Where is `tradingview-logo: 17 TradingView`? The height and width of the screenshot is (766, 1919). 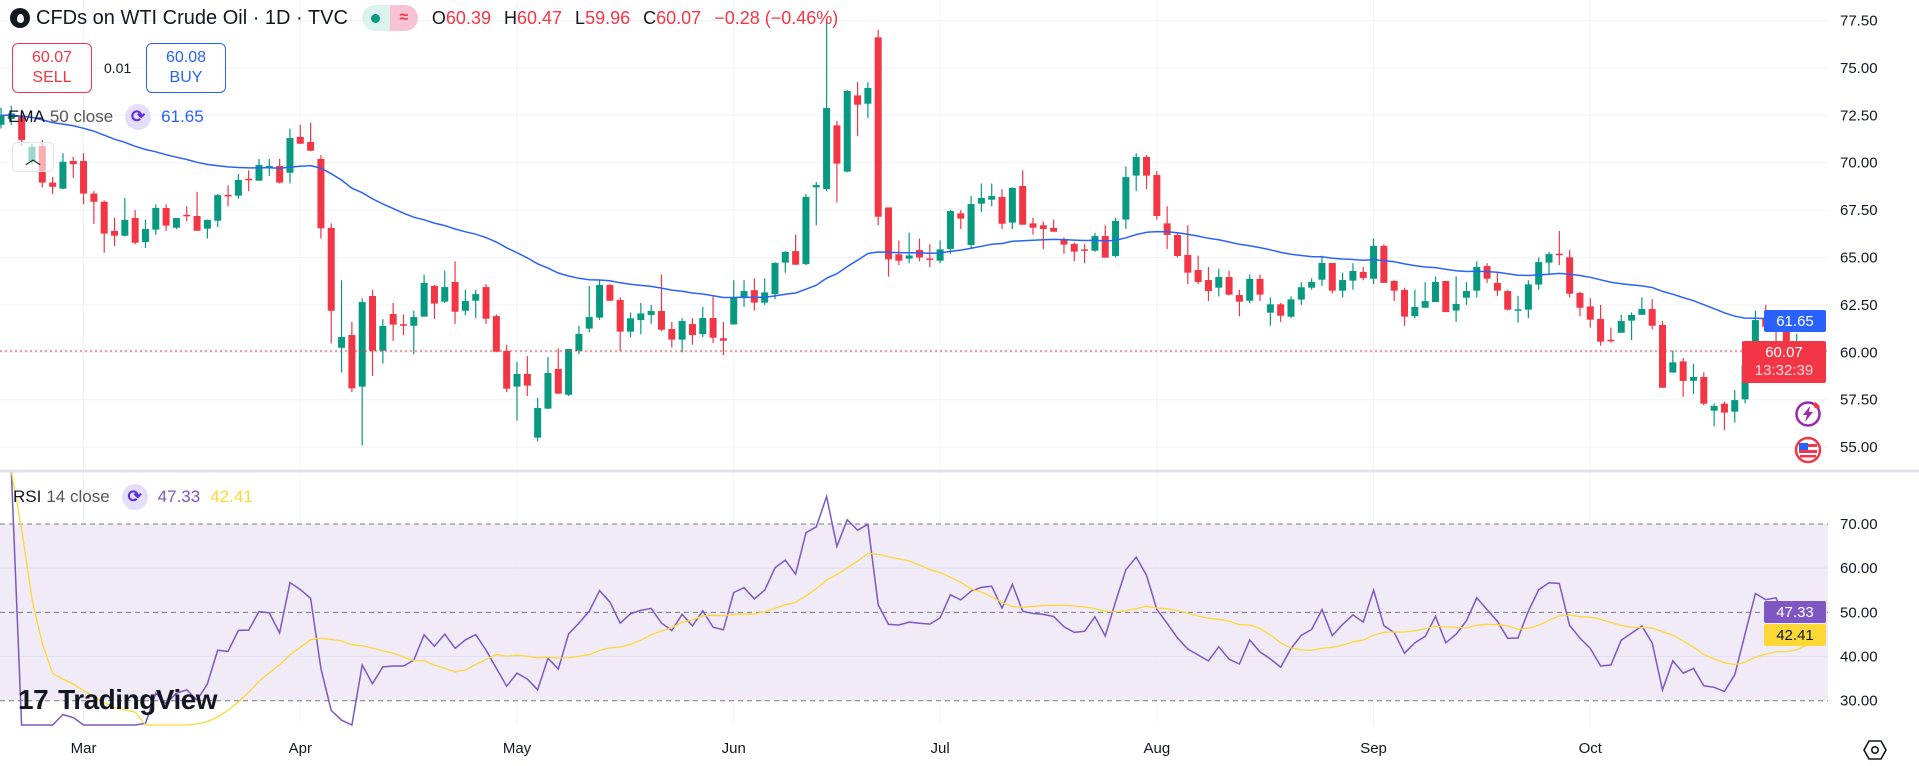
tradingview-logo: 17 TradingView is located at coordinates (118, 700).